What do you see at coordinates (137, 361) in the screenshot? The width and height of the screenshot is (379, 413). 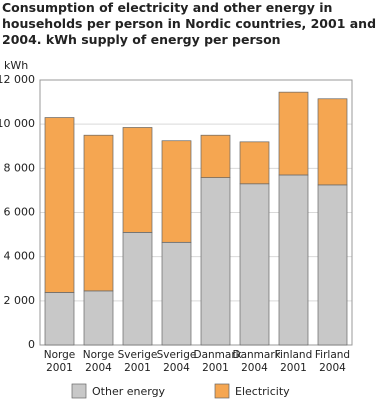 I see `x-tick-label: Sverige 2001` at bounding box center [137, 361].